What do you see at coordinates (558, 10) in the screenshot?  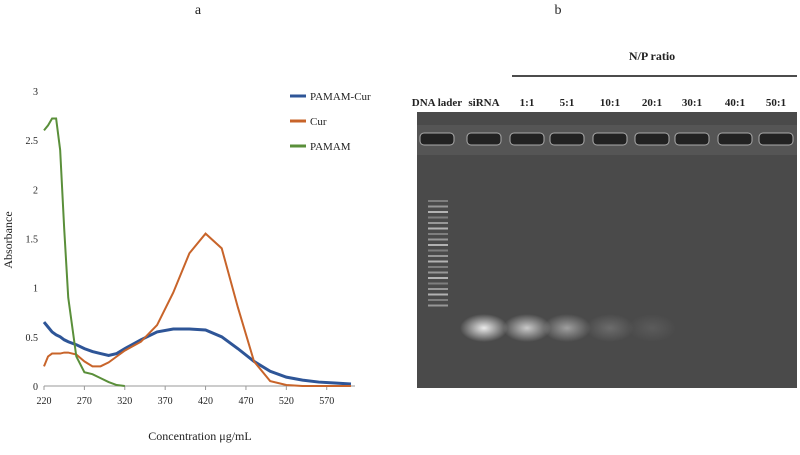 I see `panel-label: b` at bounding box center [558, 10].